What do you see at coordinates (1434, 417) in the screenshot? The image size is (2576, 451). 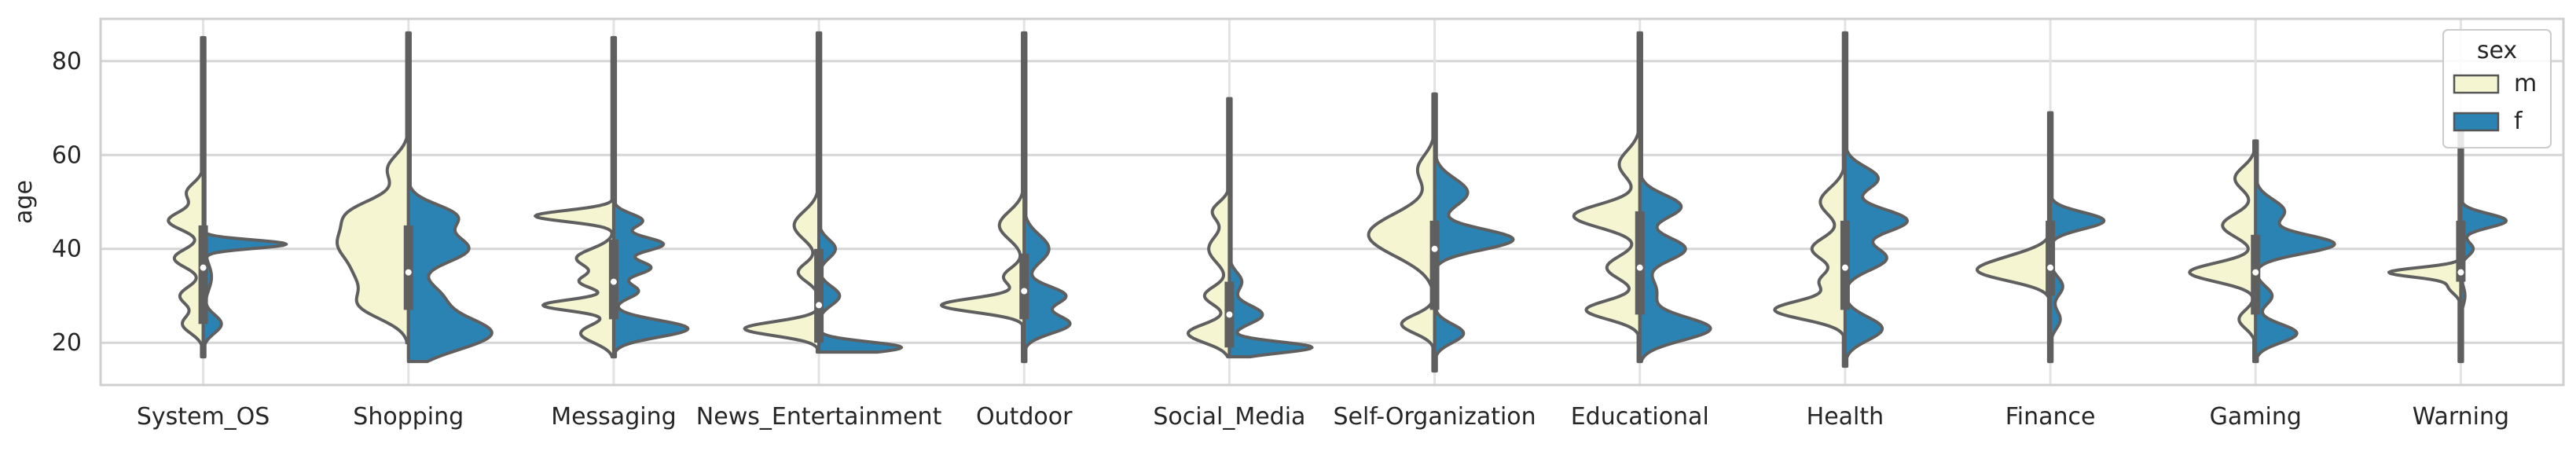 I see `x-tick-label: Self-Organization` at bounding box center [1434, 417].